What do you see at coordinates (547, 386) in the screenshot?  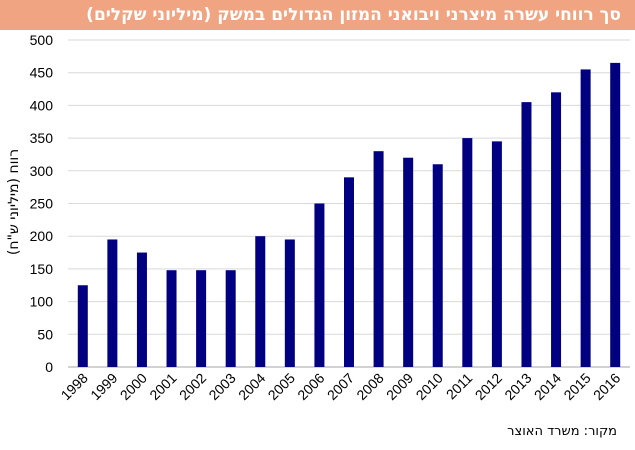 I see `x-tick-label: 2014` at bounding box center [547, 386].